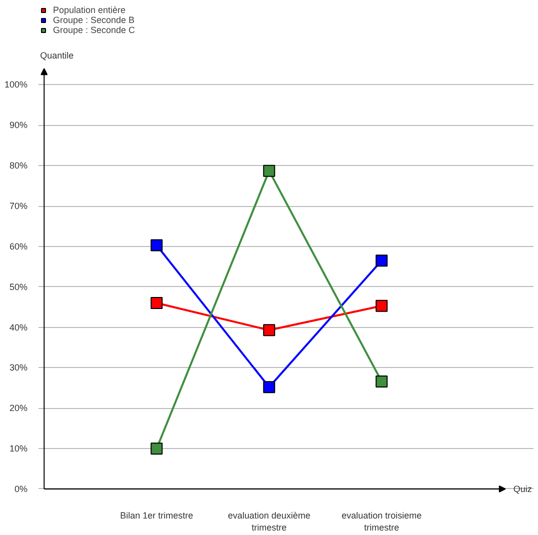  I want to click on y-tick-label: 50%, so click(18, 287).